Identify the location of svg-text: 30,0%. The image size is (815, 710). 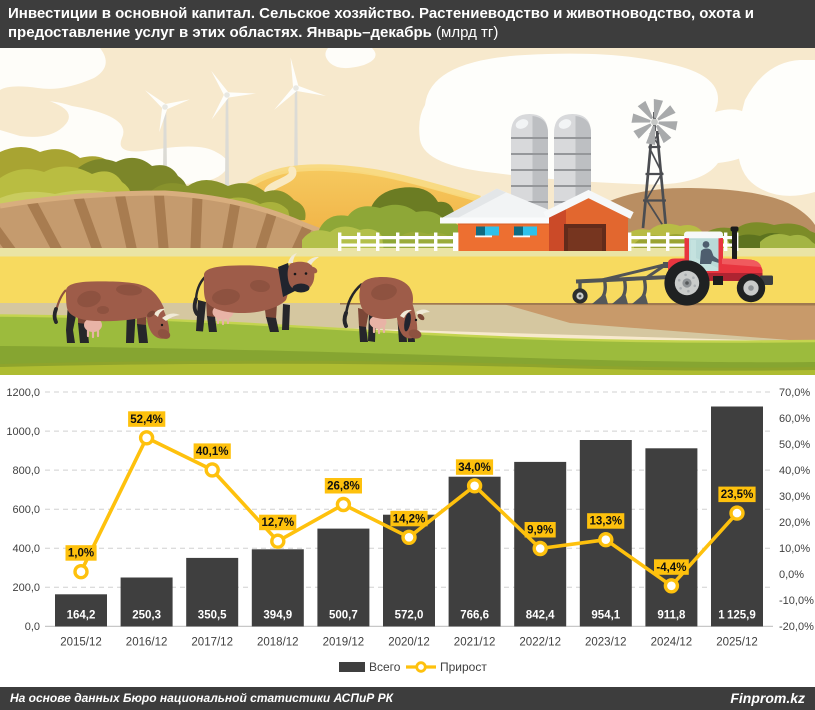
(794, 497).